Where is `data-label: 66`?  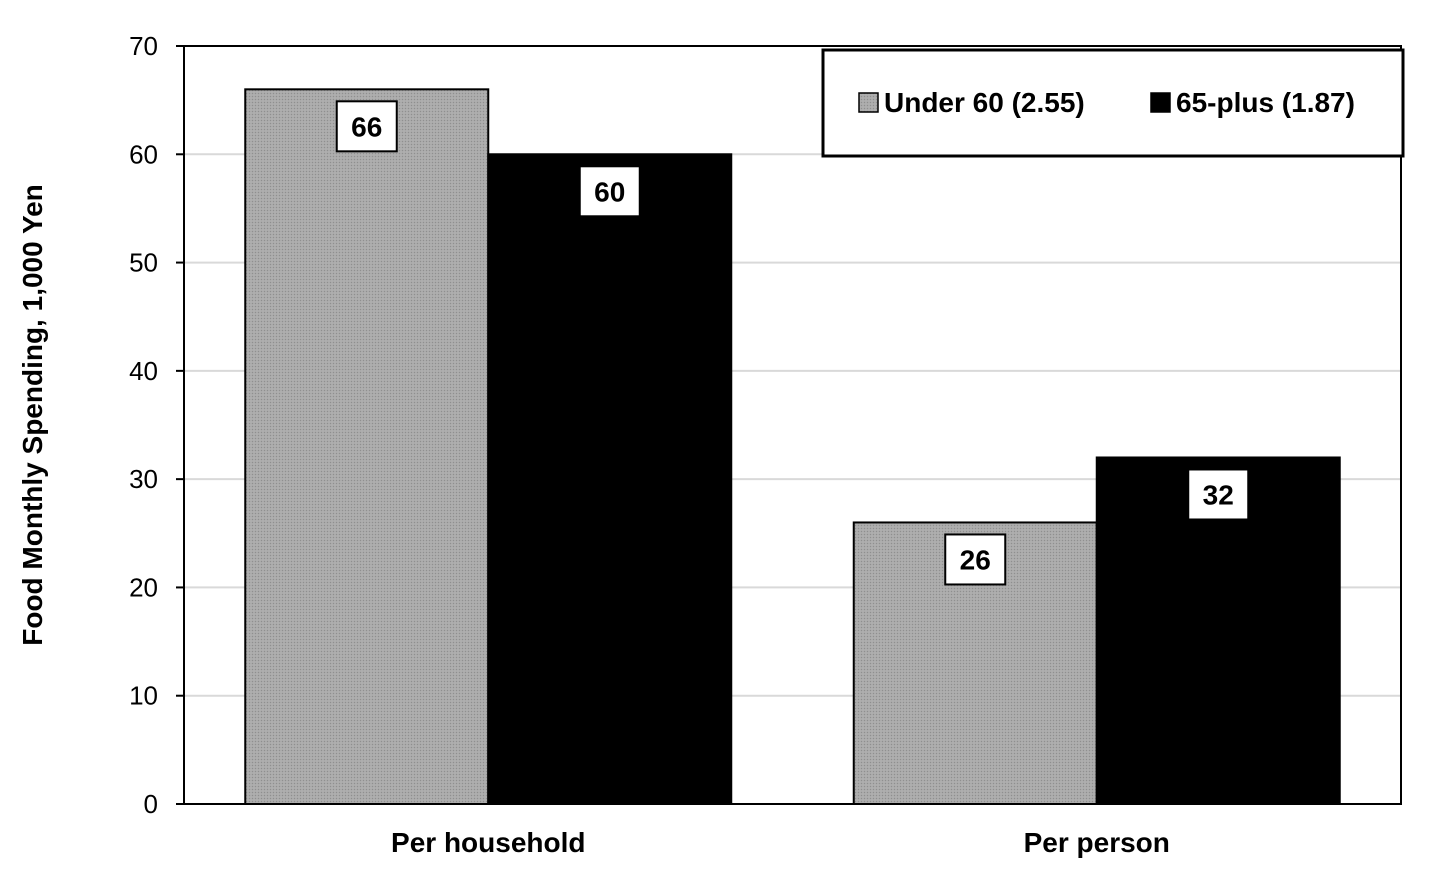
data-label: 66 is located at coordinates (366, 126).